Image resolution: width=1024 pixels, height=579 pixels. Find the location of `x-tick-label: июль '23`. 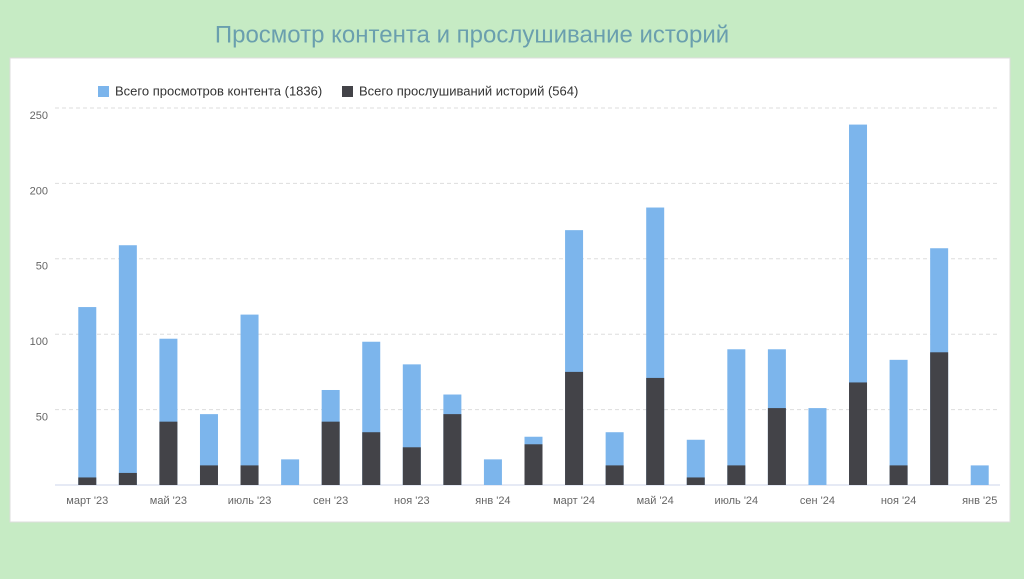

x-tick-label: июль '23 is located at coordinates (250, 501).